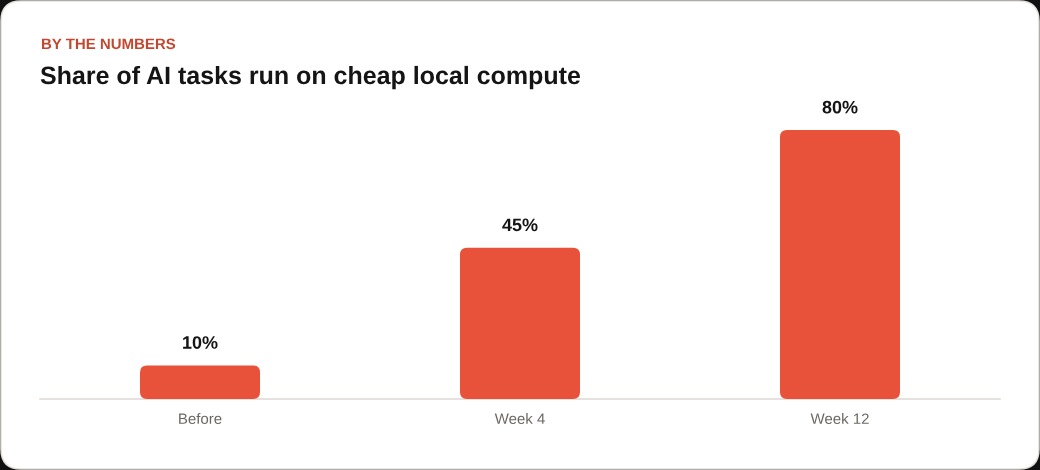 Image resolution: width=1040 pixels, height=470 pixels. I want to click on x-tick-label: Week 4, so click(519, 419).